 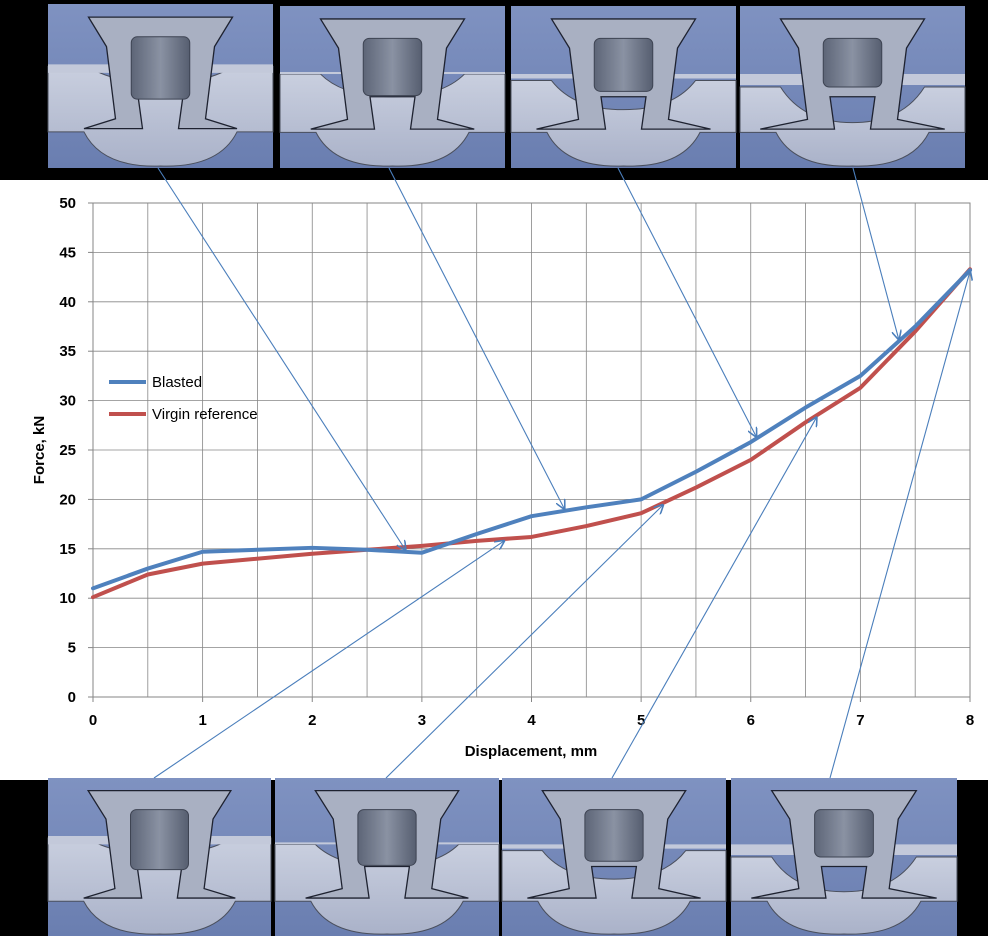 I want to click on x-tick-label: 6, so click(x=751, y=720).